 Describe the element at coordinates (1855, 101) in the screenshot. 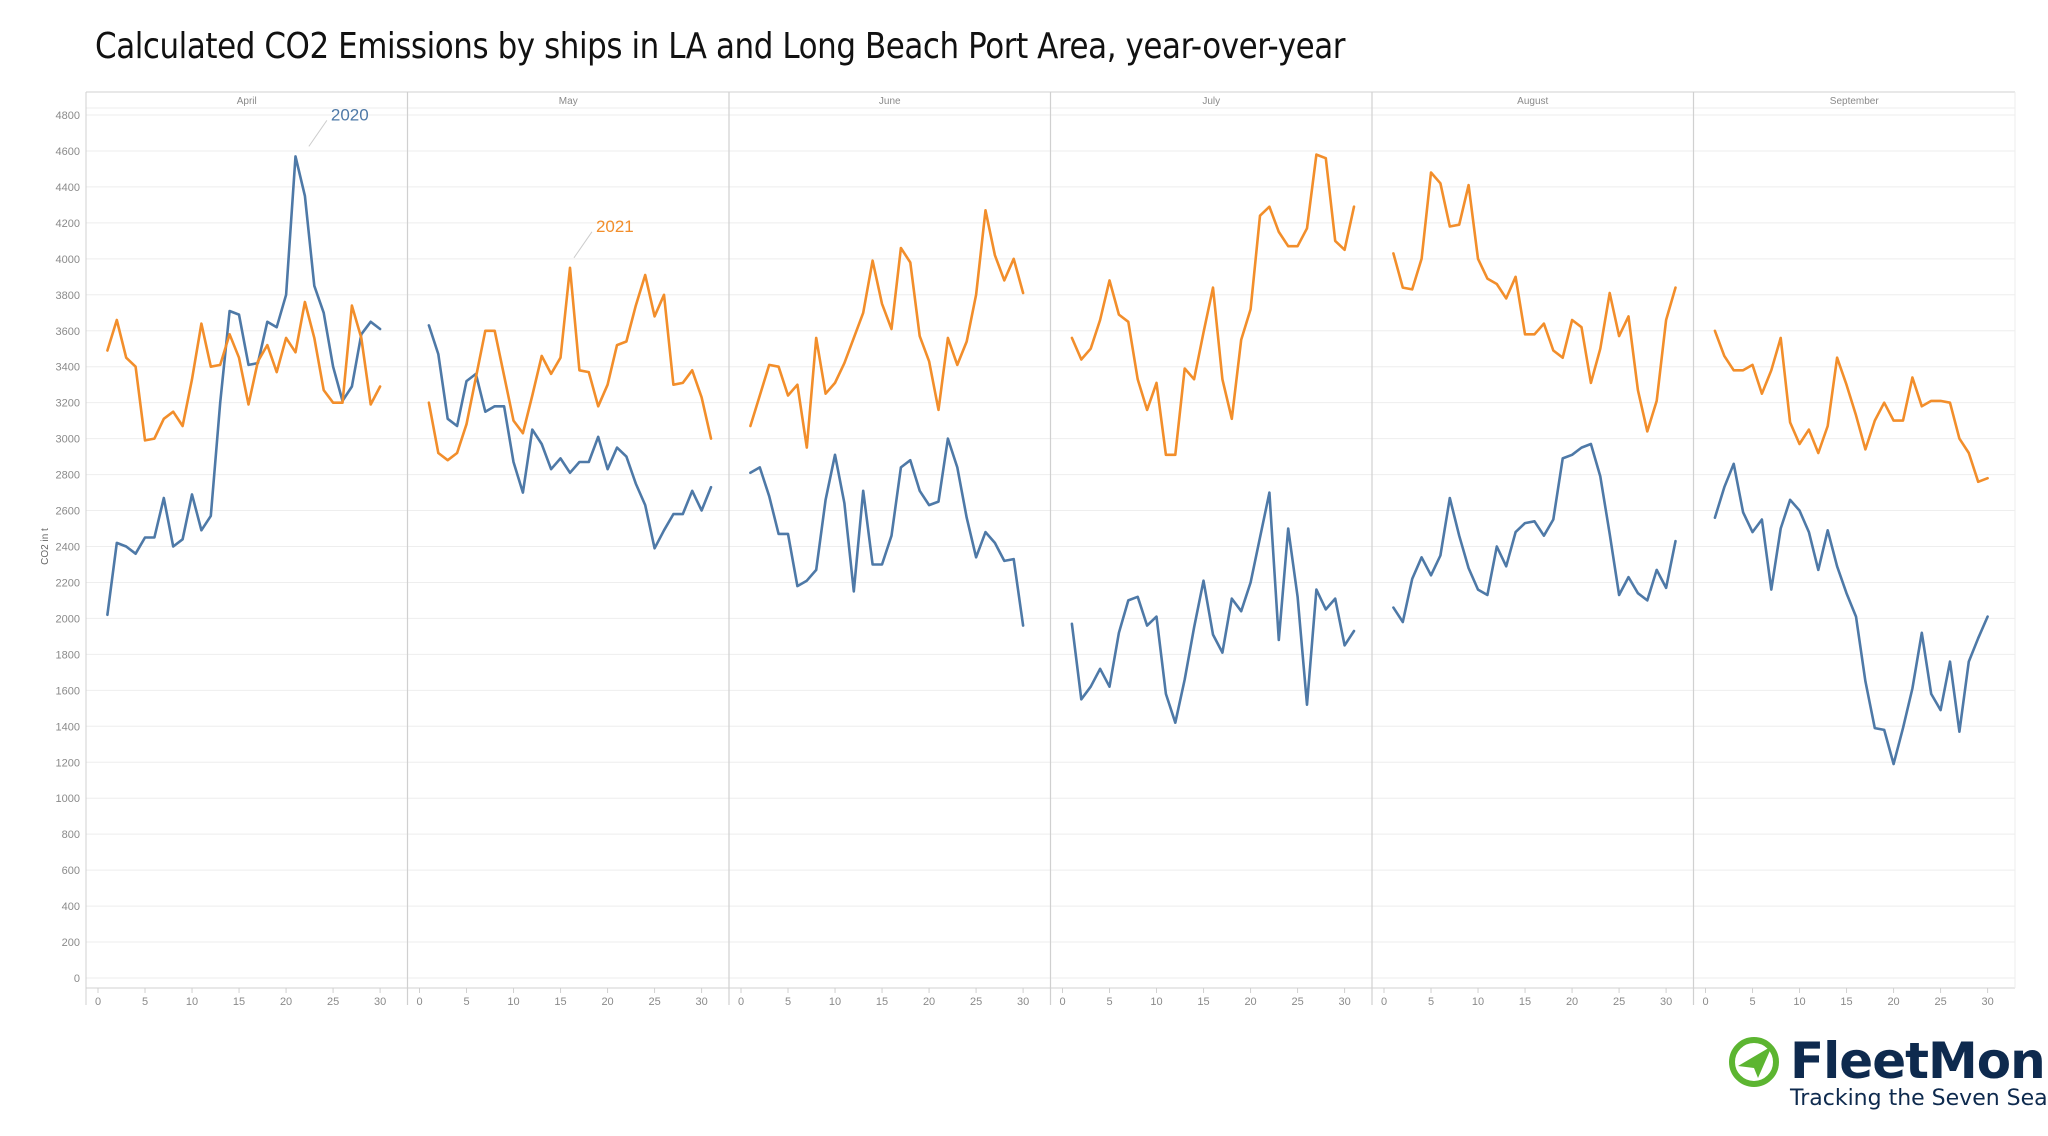

I see `panel-header-september: September` at that location.